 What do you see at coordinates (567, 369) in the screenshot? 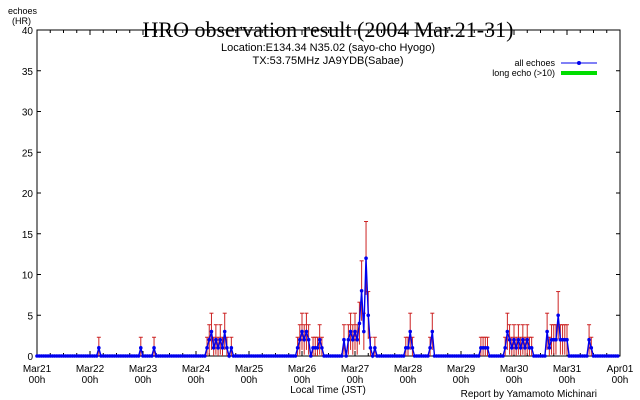
I see `x-tick-label-date: Mar31` at bounding box center [567, 369].